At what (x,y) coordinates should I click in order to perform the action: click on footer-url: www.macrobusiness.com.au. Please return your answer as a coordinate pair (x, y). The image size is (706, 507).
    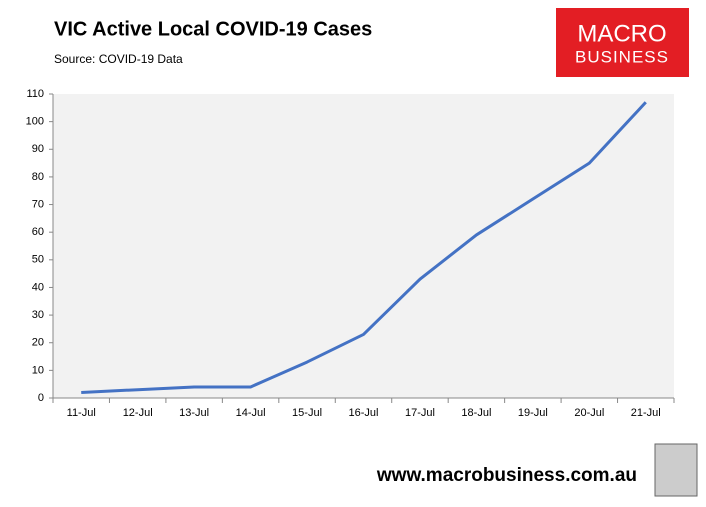
    Looking at the image, I should click on (506, 475).